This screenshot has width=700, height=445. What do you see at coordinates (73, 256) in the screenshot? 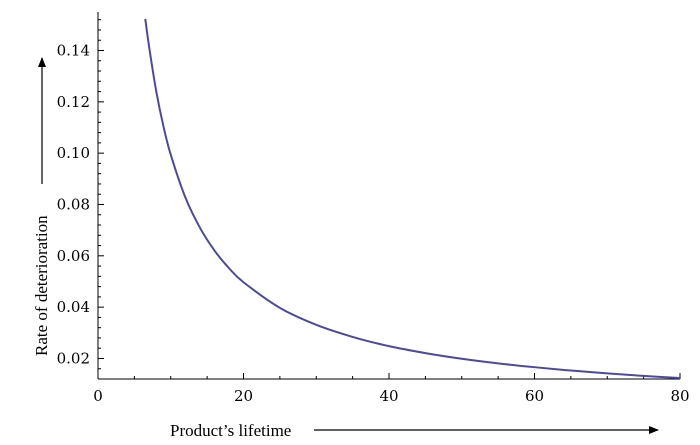
I see `y-tick-label: 0.06` at bounding box center [73, 256].